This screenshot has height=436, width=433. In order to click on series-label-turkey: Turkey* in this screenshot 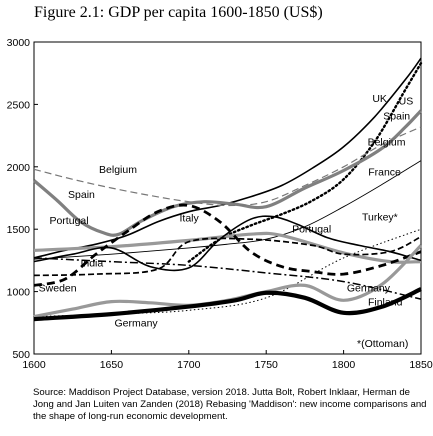, I will do `click(380, 217)`.